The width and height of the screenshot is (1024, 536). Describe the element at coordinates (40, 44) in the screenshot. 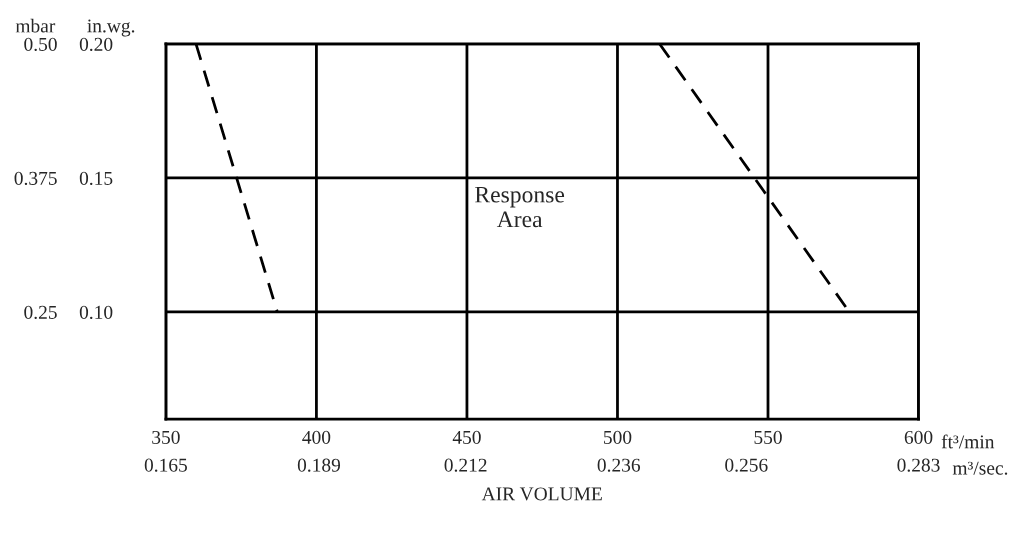

I see `y2-tick-label: 0.50` at that location.